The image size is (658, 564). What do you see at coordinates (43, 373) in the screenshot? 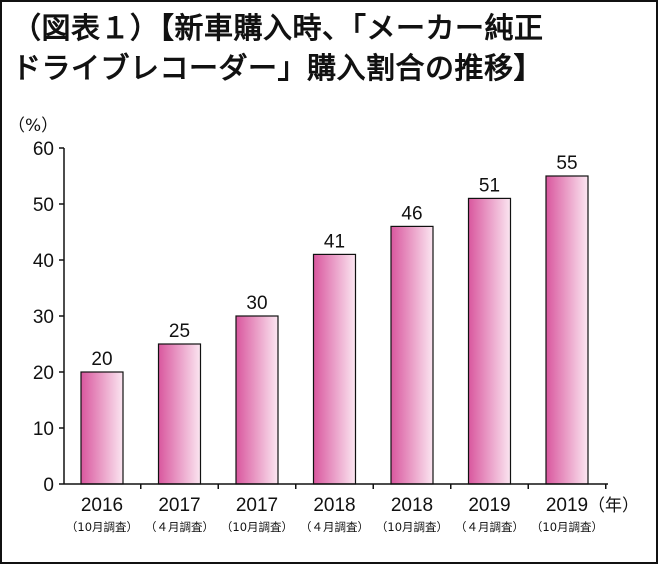
I see `y-tick-label: 20` at bounding box center [43, 373].